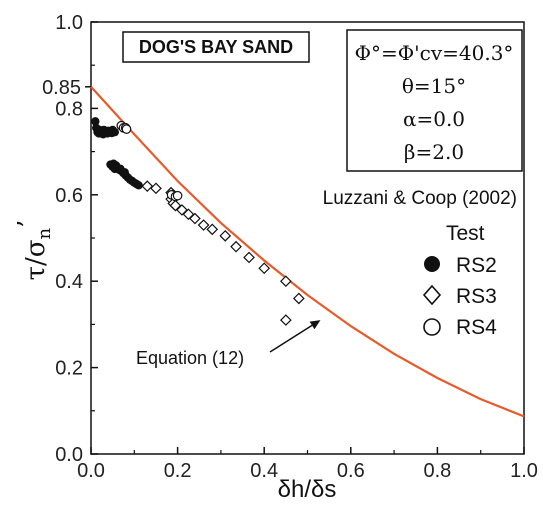 The height and width of the screenshot is (507, 543). What do you see at coordinates (437, 471) in the screenshot?
I see `x-tick-label: 0.8` at bounding box center [437, 471].